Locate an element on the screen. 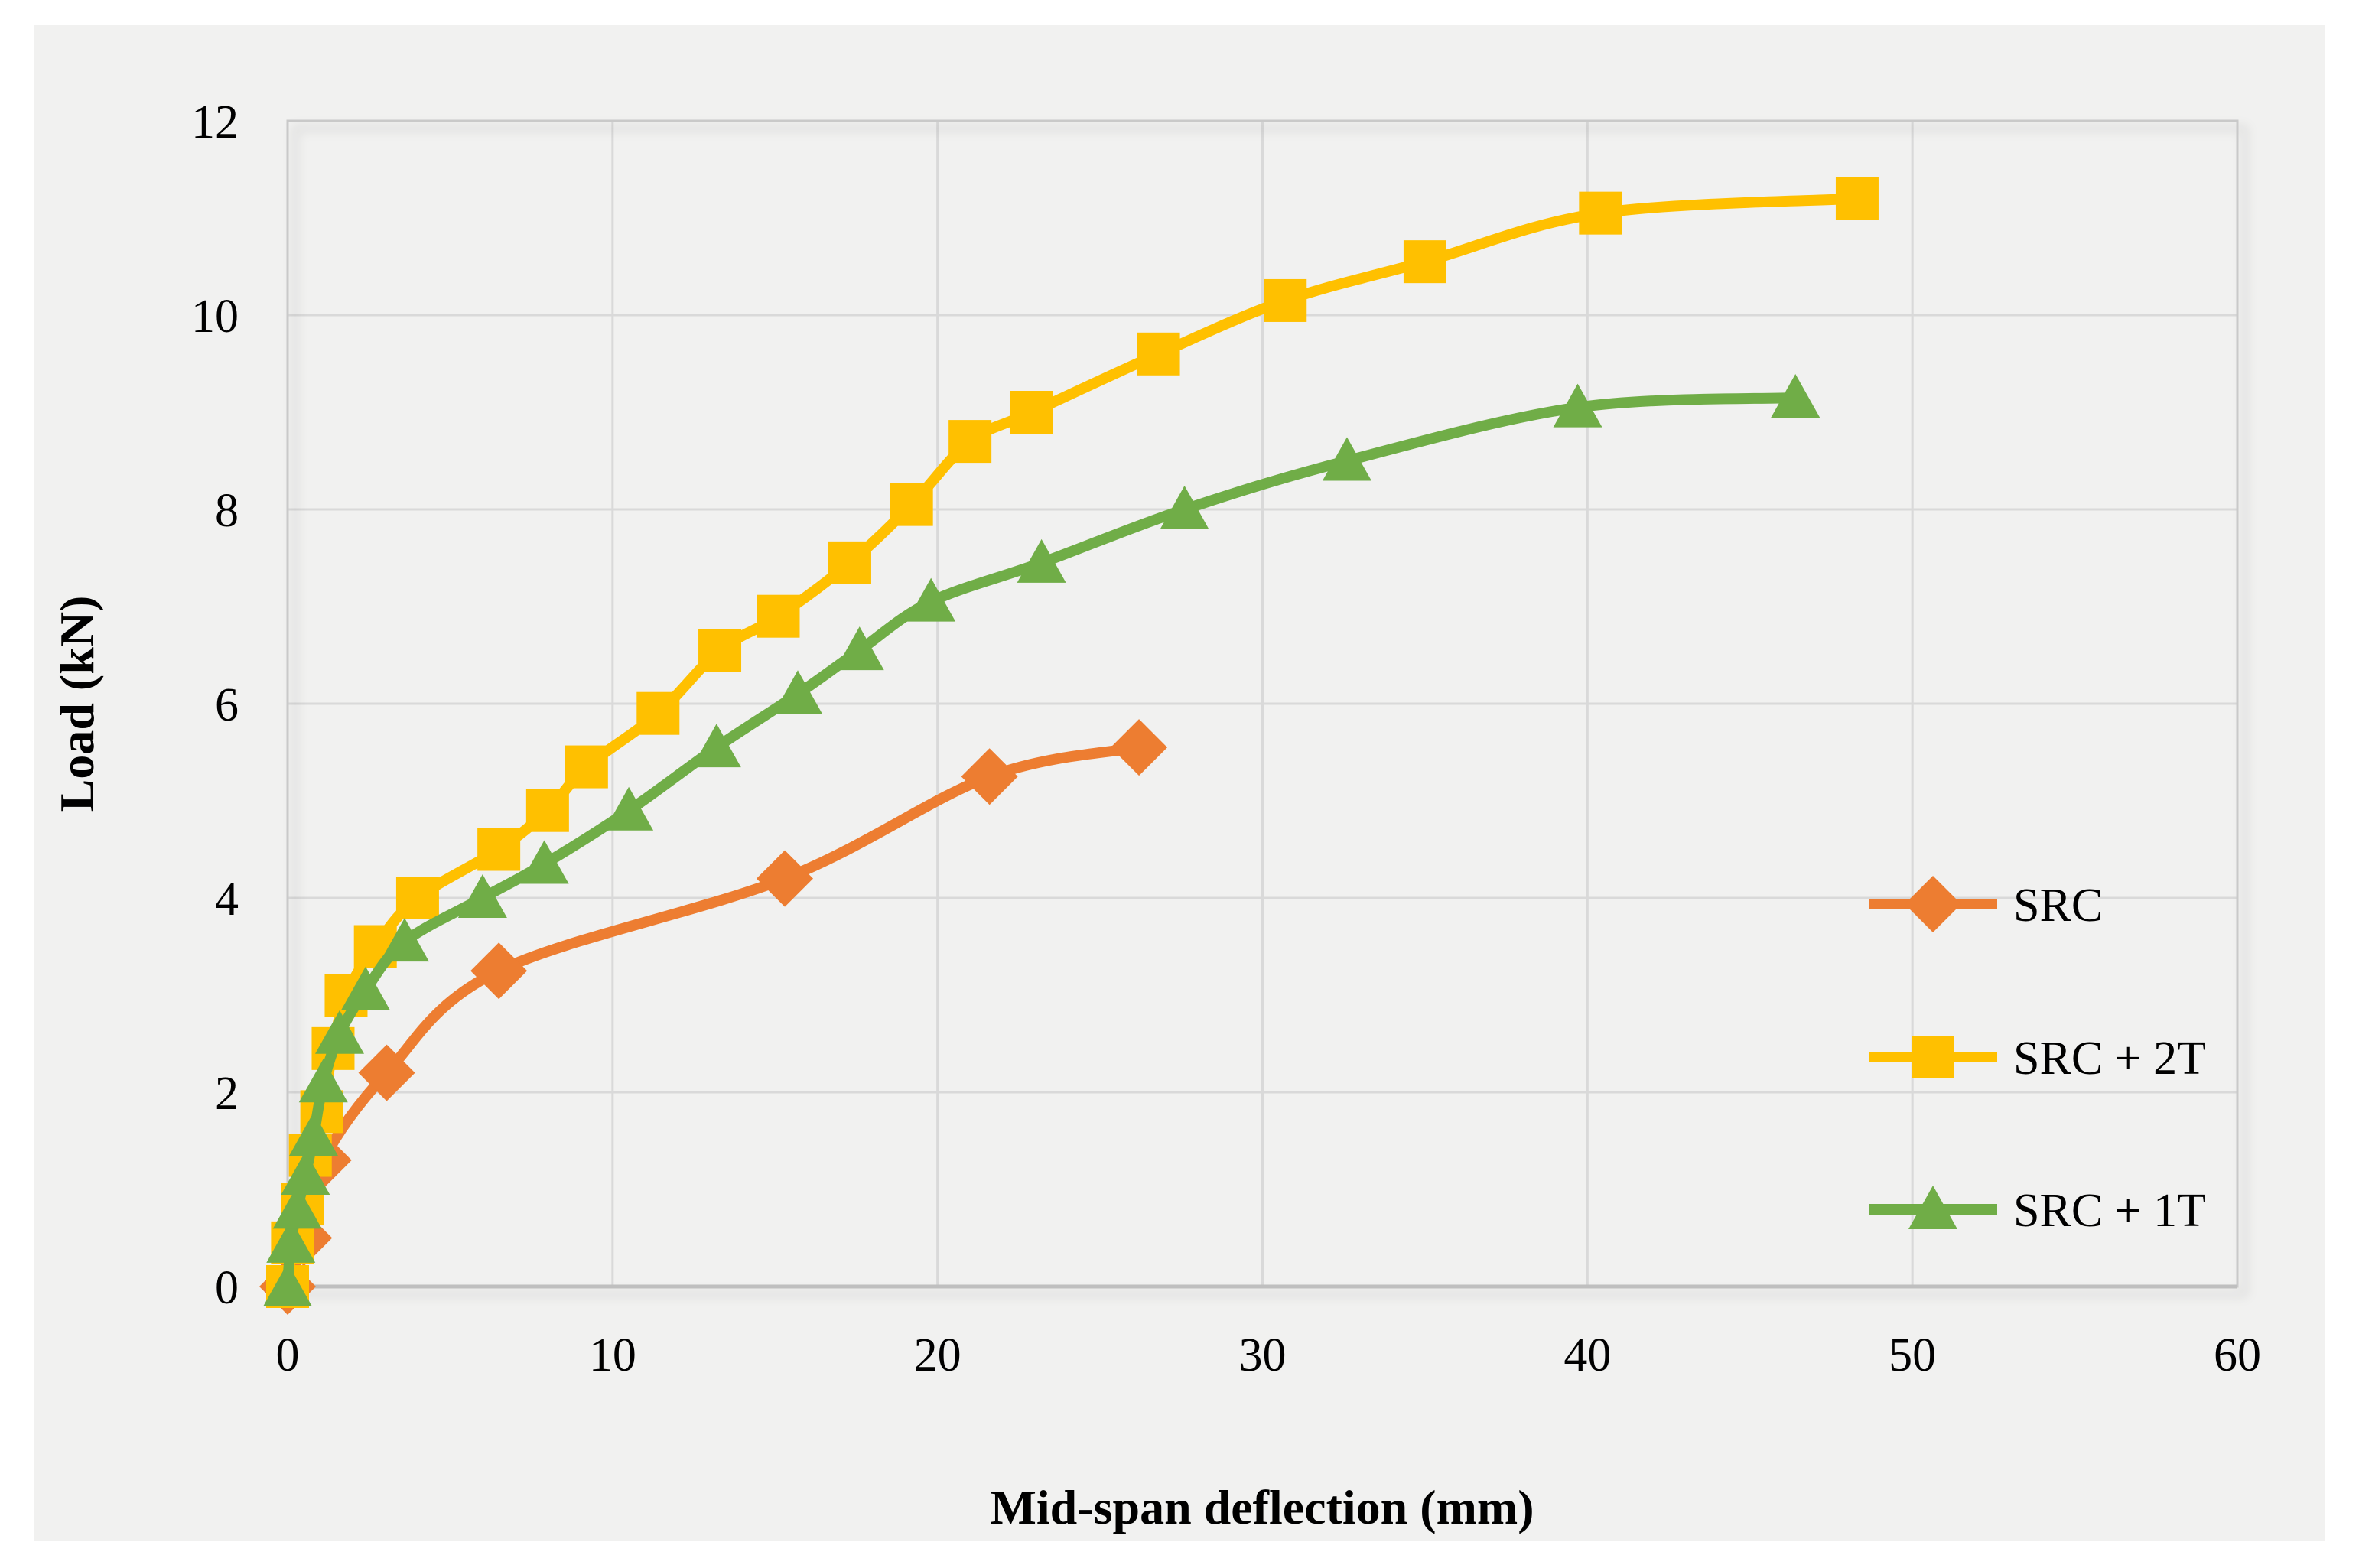 This screenshot has height=1568, width=2359. legend-item-src: SRC is located at coordinates (1986, 904).